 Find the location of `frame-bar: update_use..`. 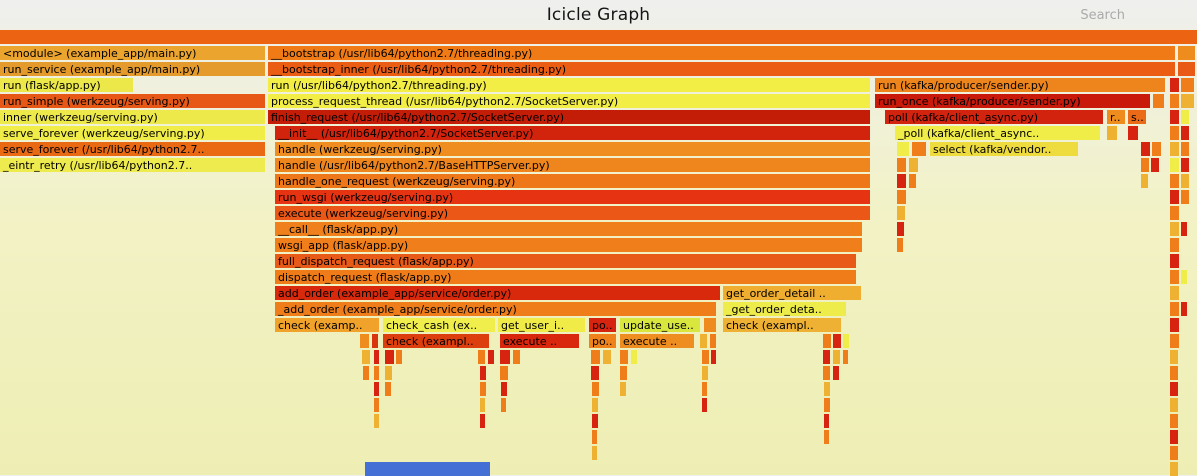

frame-bar: update_use.. is located at coordinates (660, 325).